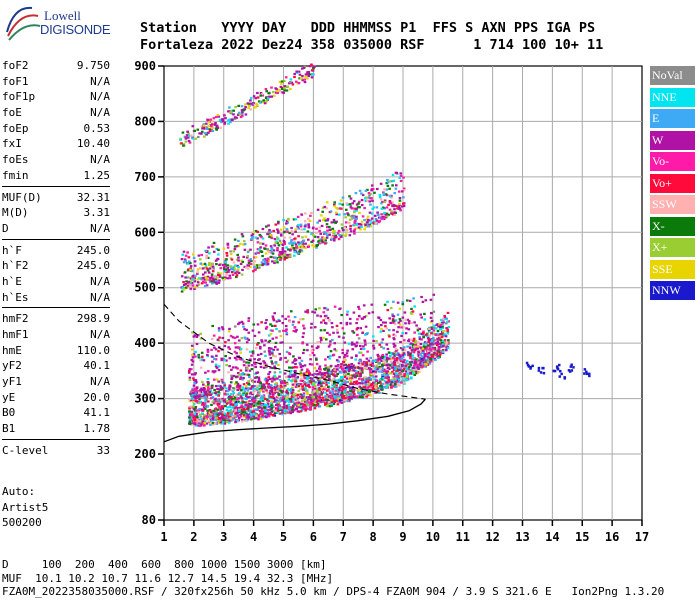 The image size is (700, 600). I want to click on param-name: foEp, so click(15, 128).